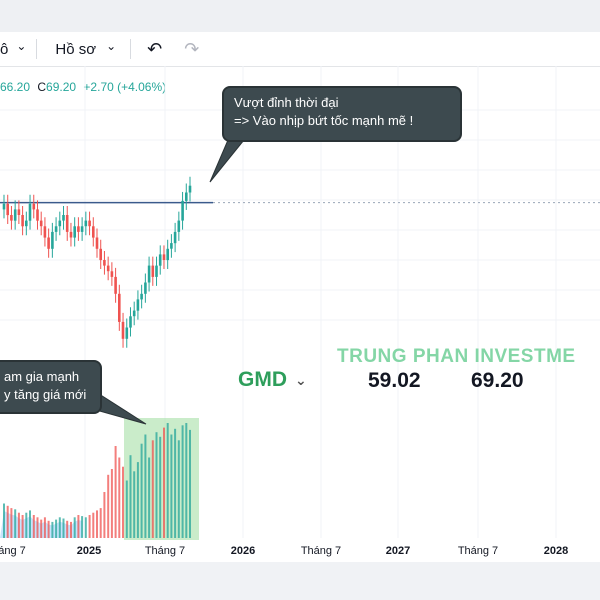 The height and width of the screenshot is (600, 600). Describe the element at coordinates (45, 394) in the screenshot. I see `callout-volume-line2: y tăng giá mới` at that location.